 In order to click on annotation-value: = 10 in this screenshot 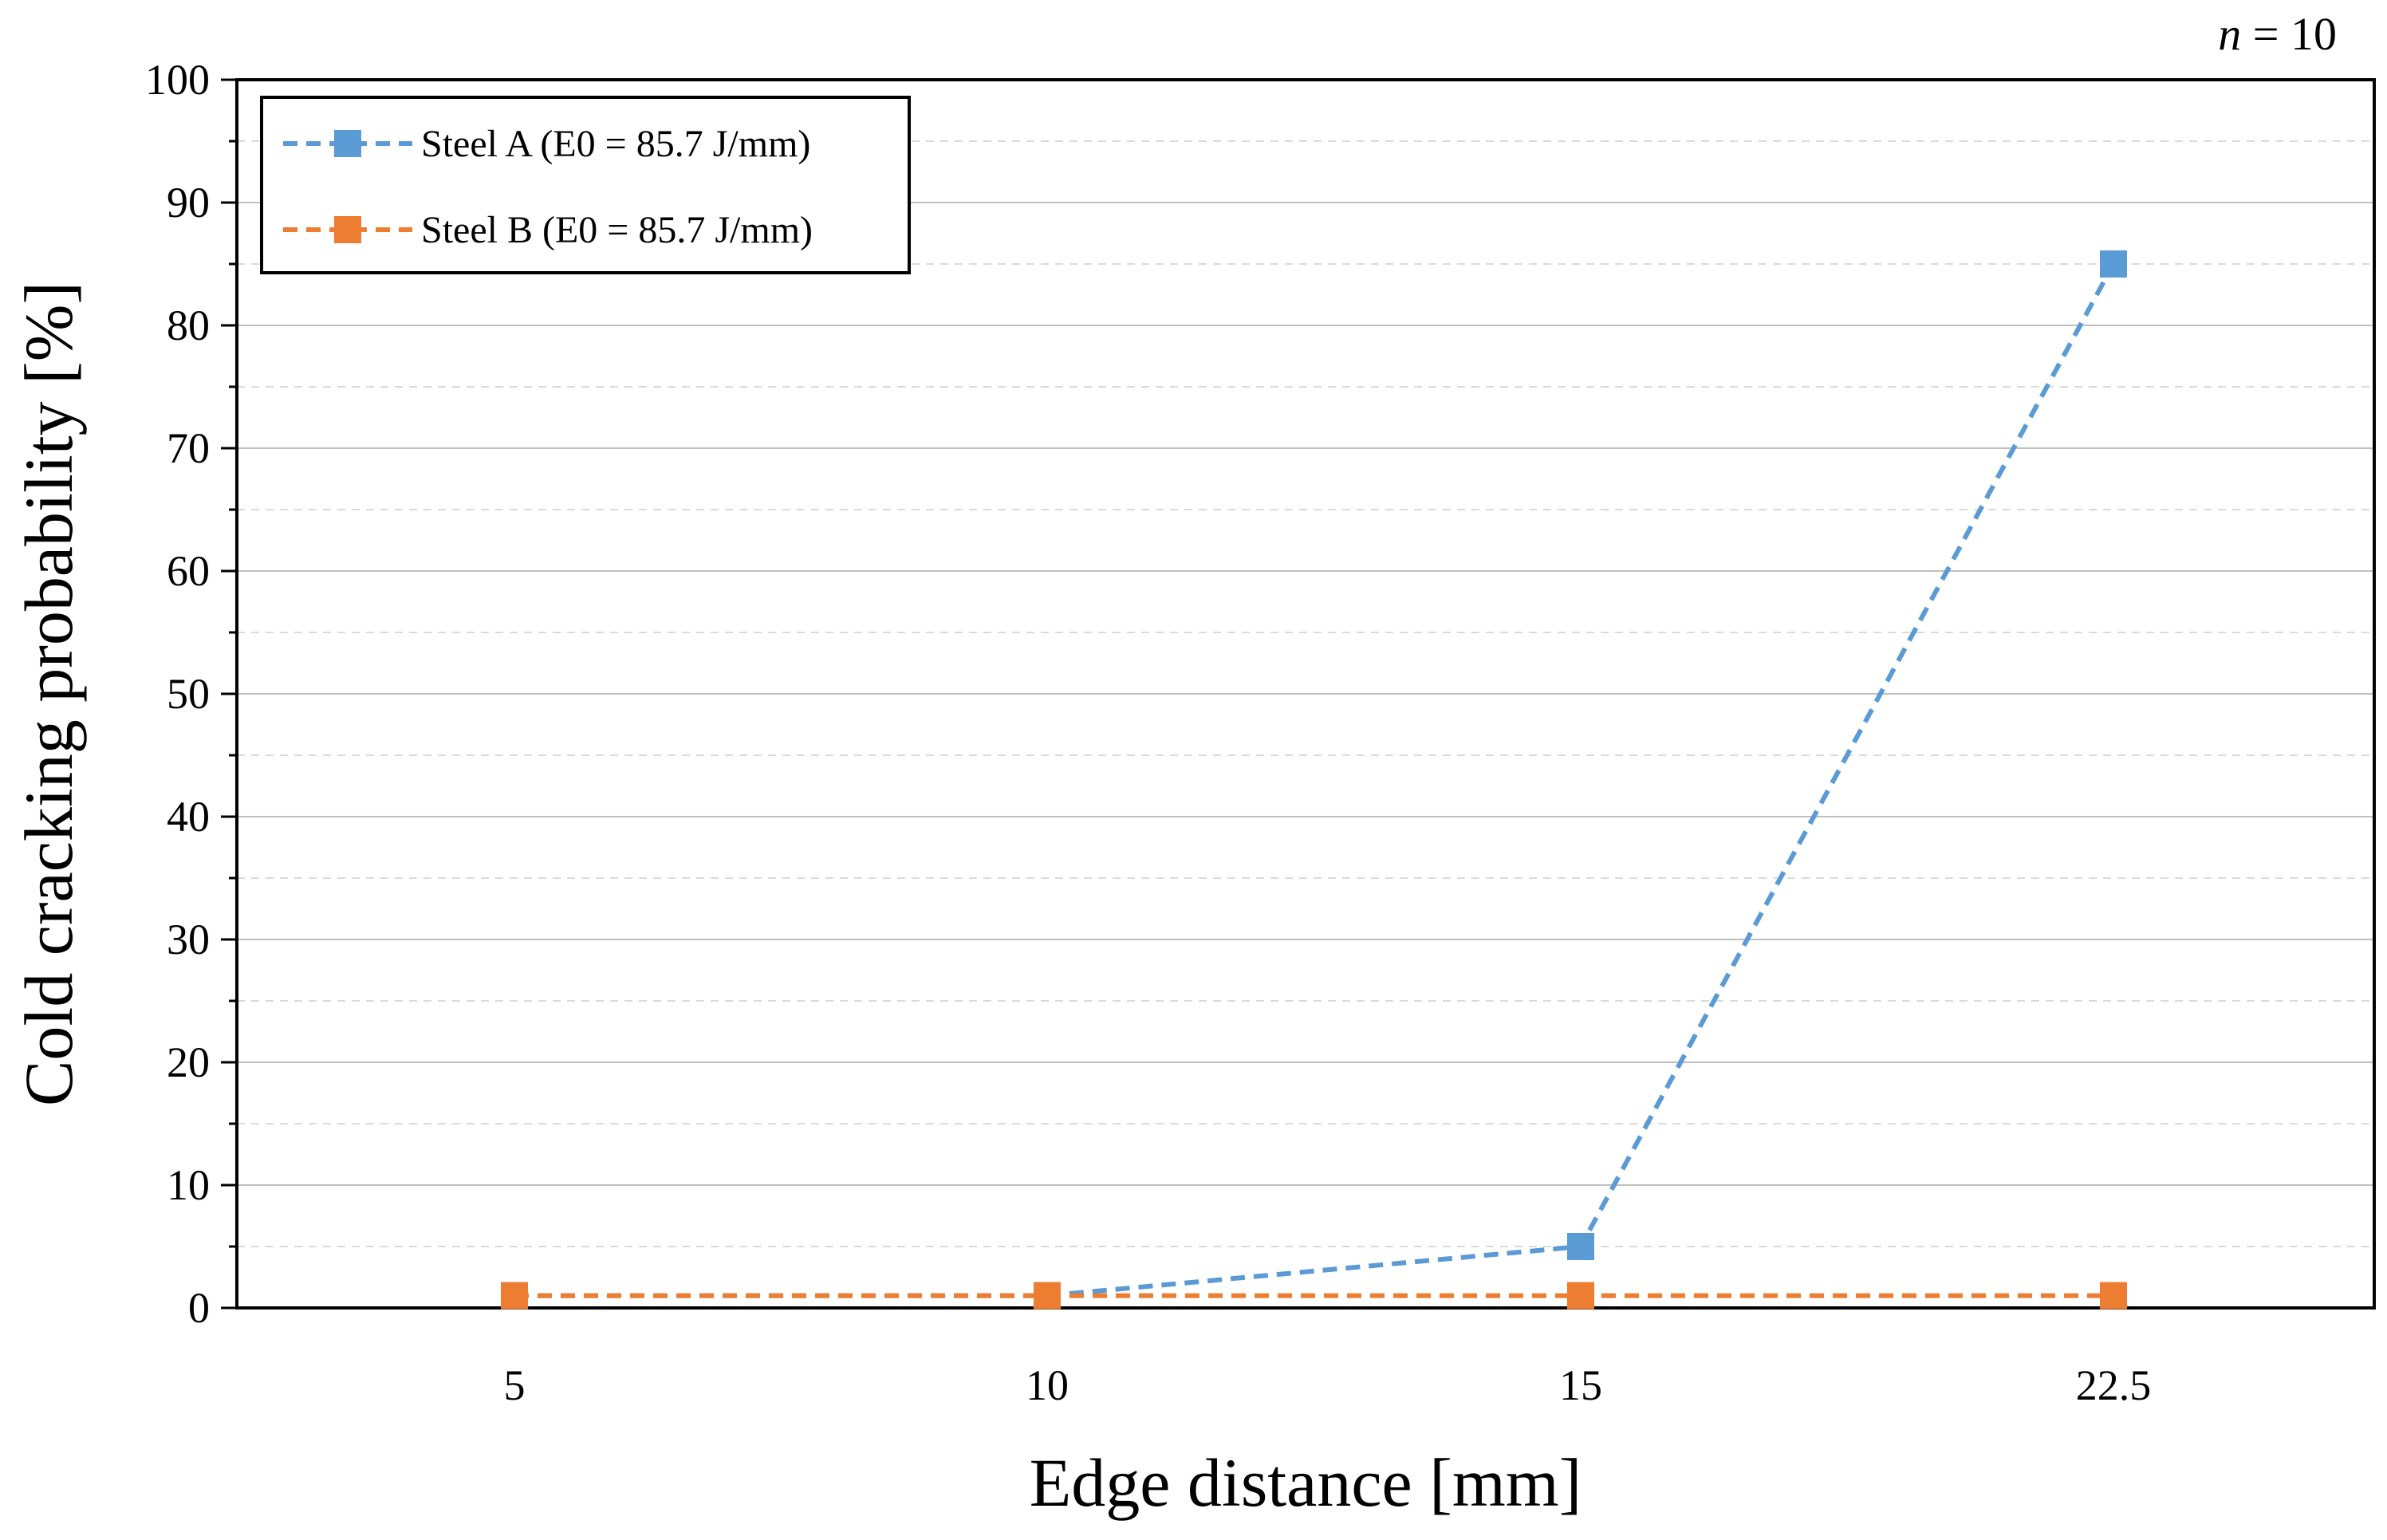, I will do `click(2289, 34)`.